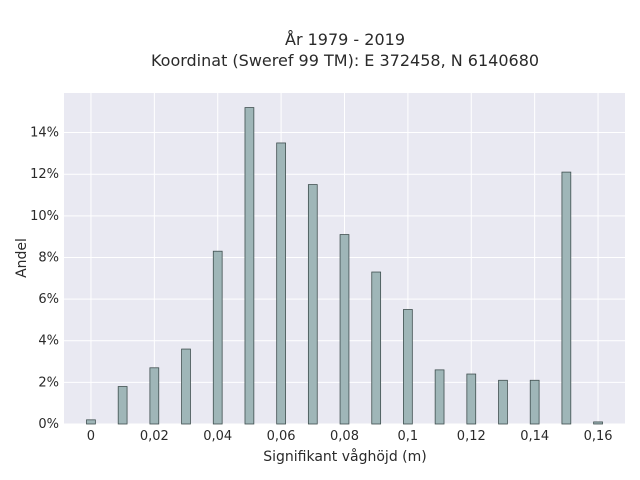 The image size is (640, 480). Describe the element at coordinates (471, 436) in the screenshot. I see `x-tick-label: 0,12` at that location.